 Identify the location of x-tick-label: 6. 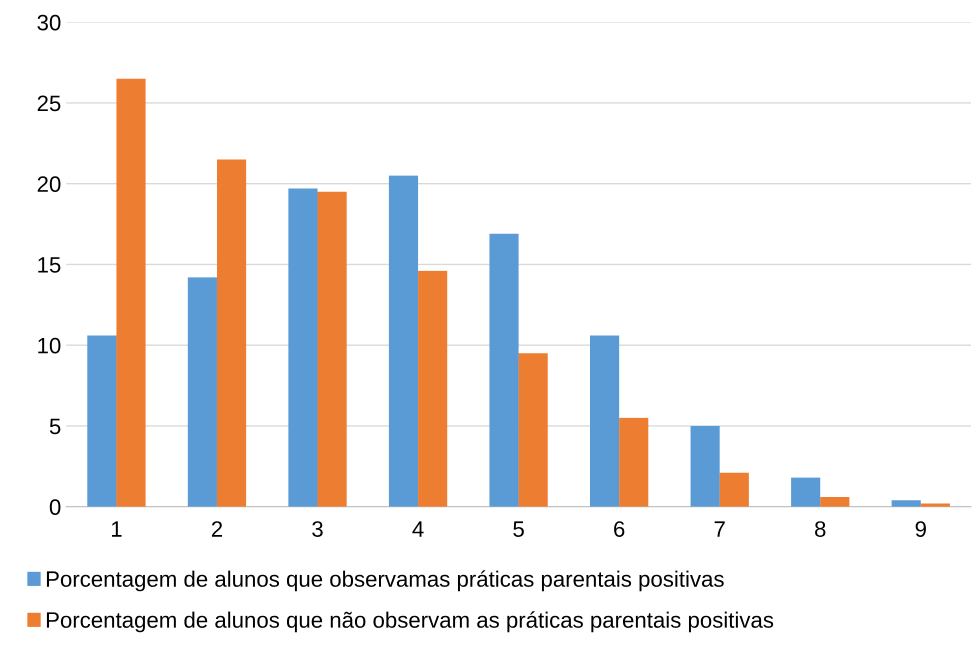
(619, 529).